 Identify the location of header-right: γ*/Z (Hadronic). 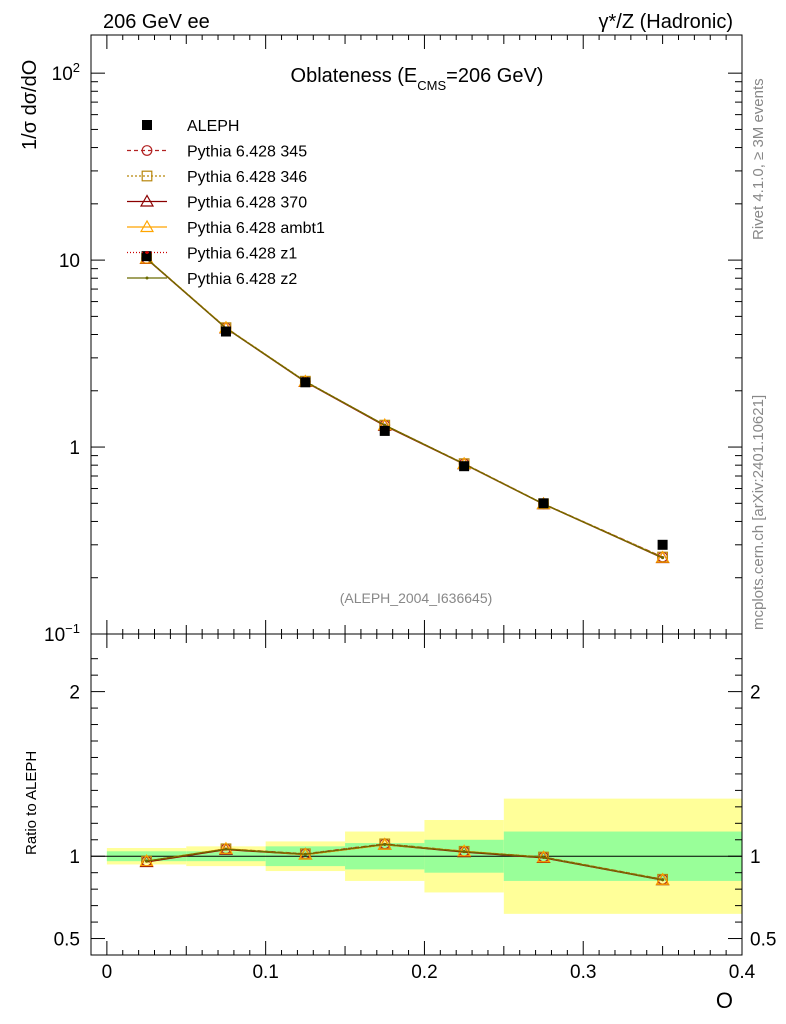
(666, 22).